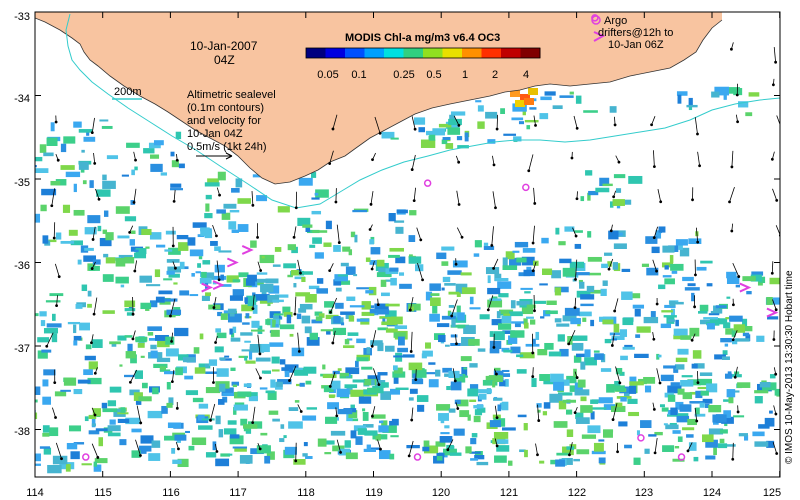  I want to click on x-tick-label: 125, so click(772, 493).